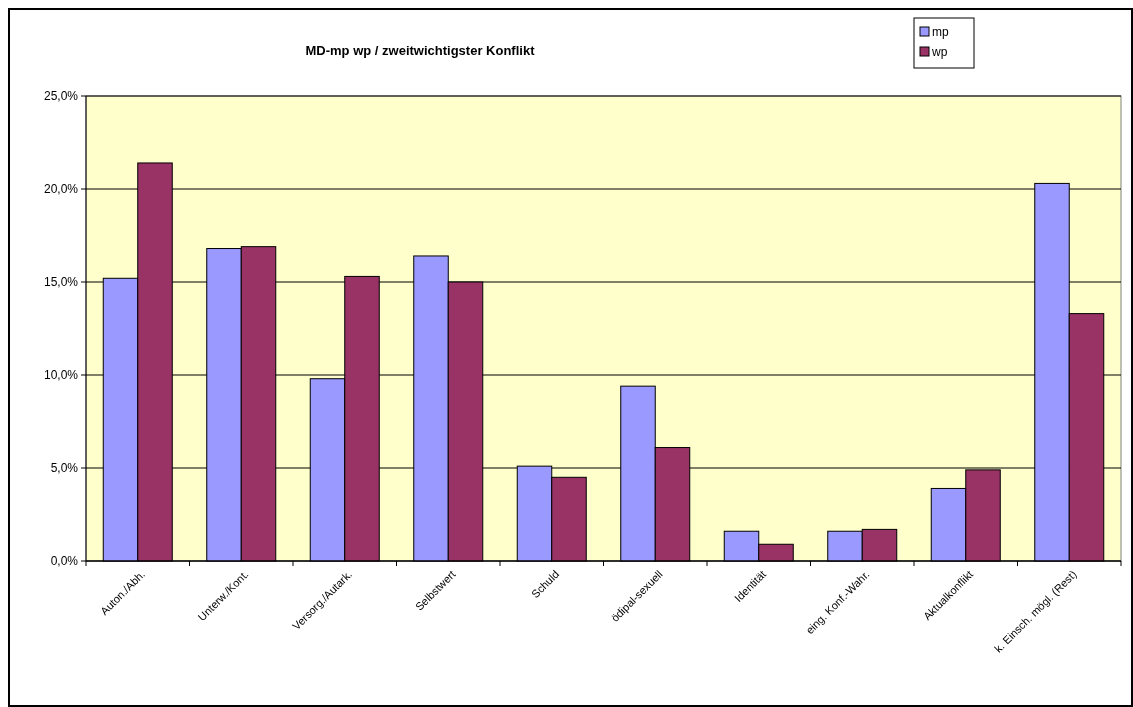 Image resolution: width=1133 pixels, height=707 pixels. What do you see at coordinates (420, 50) in the screenshot?
I see `chart-title: MD-mp wp / zweitwichtigster Konflikt` at bounding box center [420, 50].